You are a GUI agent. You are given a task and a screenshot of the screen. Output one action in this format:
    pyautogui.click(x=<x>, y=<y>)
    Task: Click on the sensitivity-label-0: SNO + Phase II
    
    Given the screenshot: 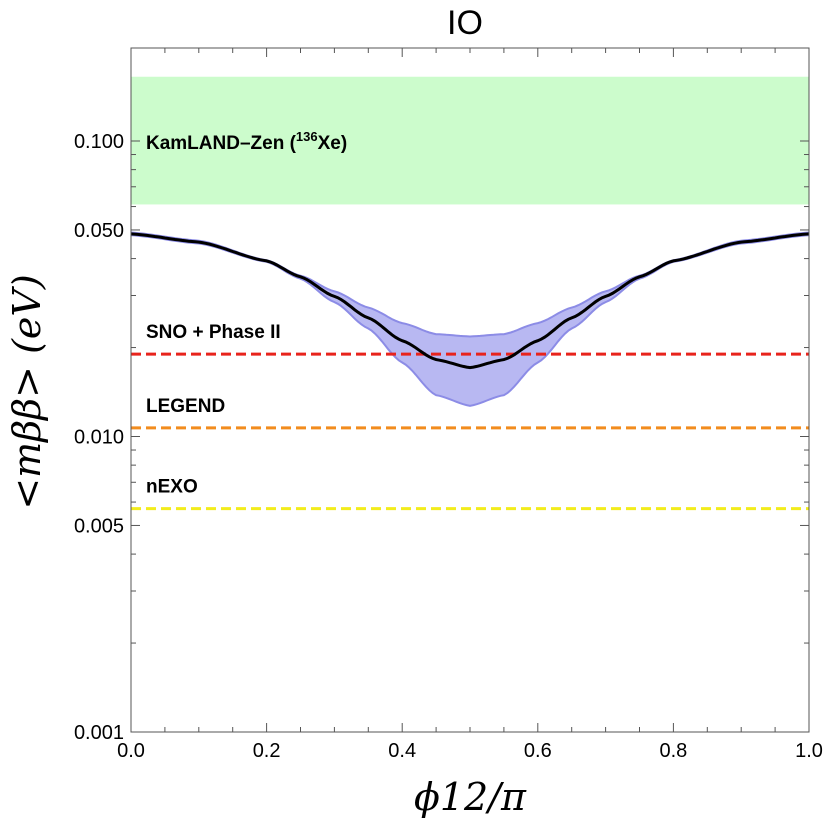 What is the action you would take?
    pyautogui.click(x=213, y=332)
    